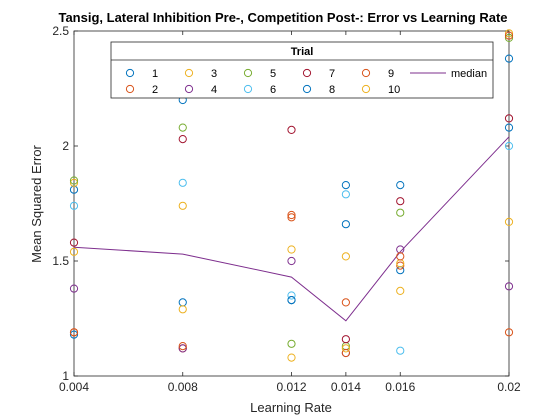 The image size is (560, 420). What do you see at coordinates (400, 387) in the screenshot?
I see `x-tick-label: 0.016` at bounding box center [400, 387].